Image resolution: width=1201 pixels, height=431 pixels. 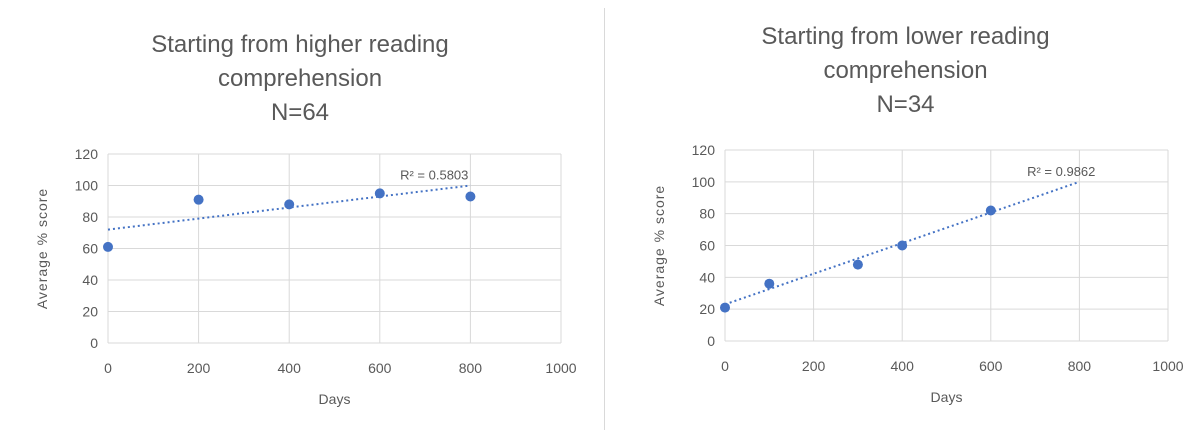 What do you see at coordinates (905, 104) in the screenshot?
I see `chart-title-line-3: N=34` at bounding box center [905, 104].